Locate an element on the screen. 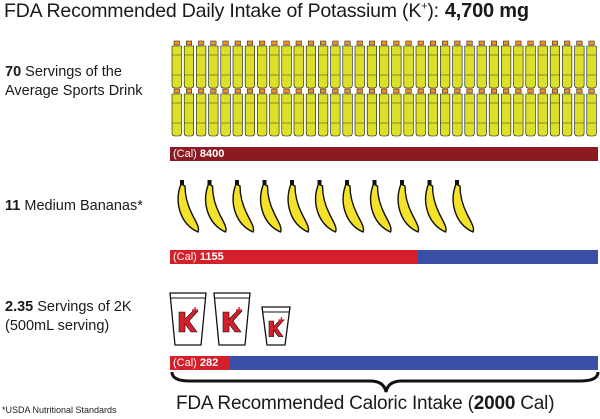  sports-drink-calorie-fill is located at coordinates (384, 154).